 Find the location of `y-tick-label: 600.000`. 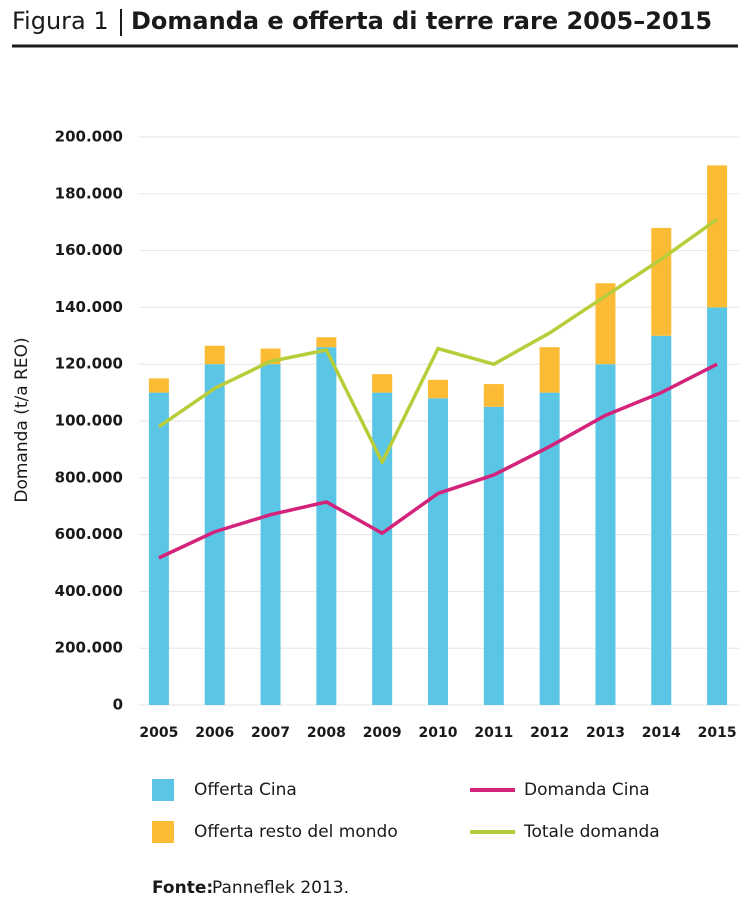

y-tick-label: 600.000 is located at coordinates (89, 534).